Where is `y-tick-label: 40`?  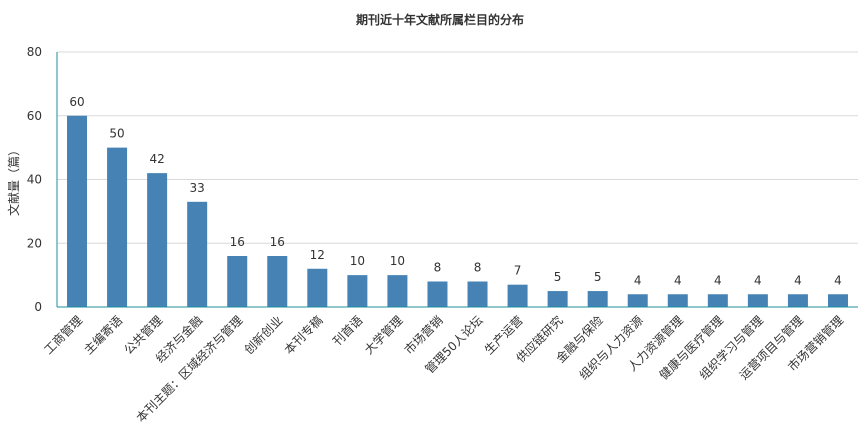 y-tick-label: 40 is located at coordinates (34, 180).